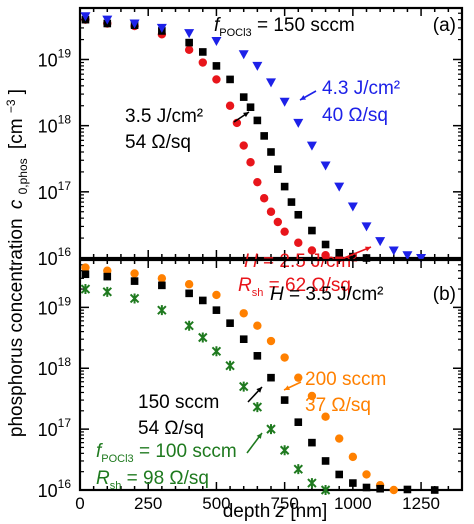  I want to click on panel-header-symbol: f, so click(217, 25).